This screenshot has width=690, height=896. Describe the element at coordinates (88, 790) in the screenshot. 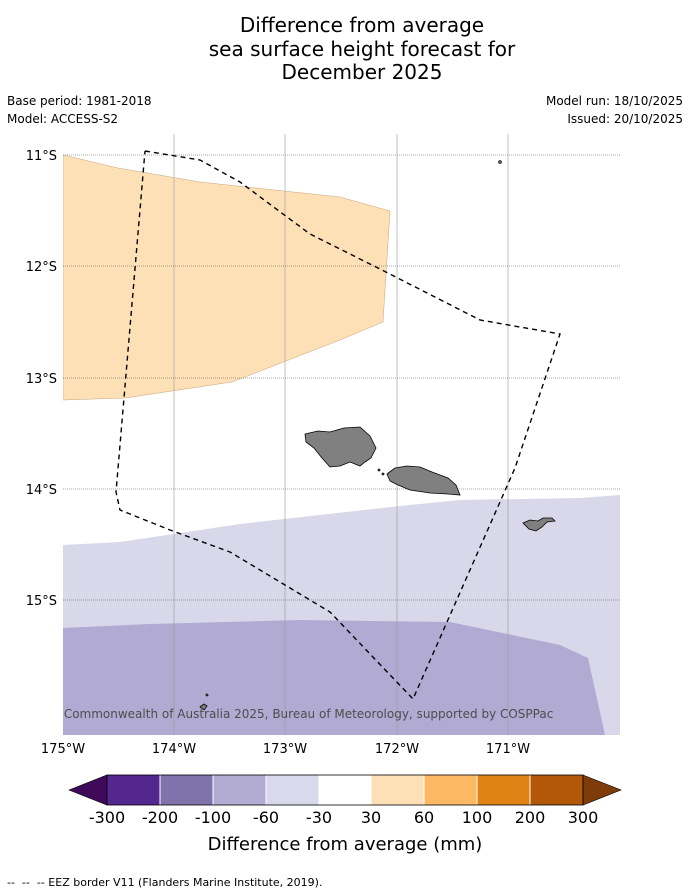

I see `colorbar-extend-low` at that location.